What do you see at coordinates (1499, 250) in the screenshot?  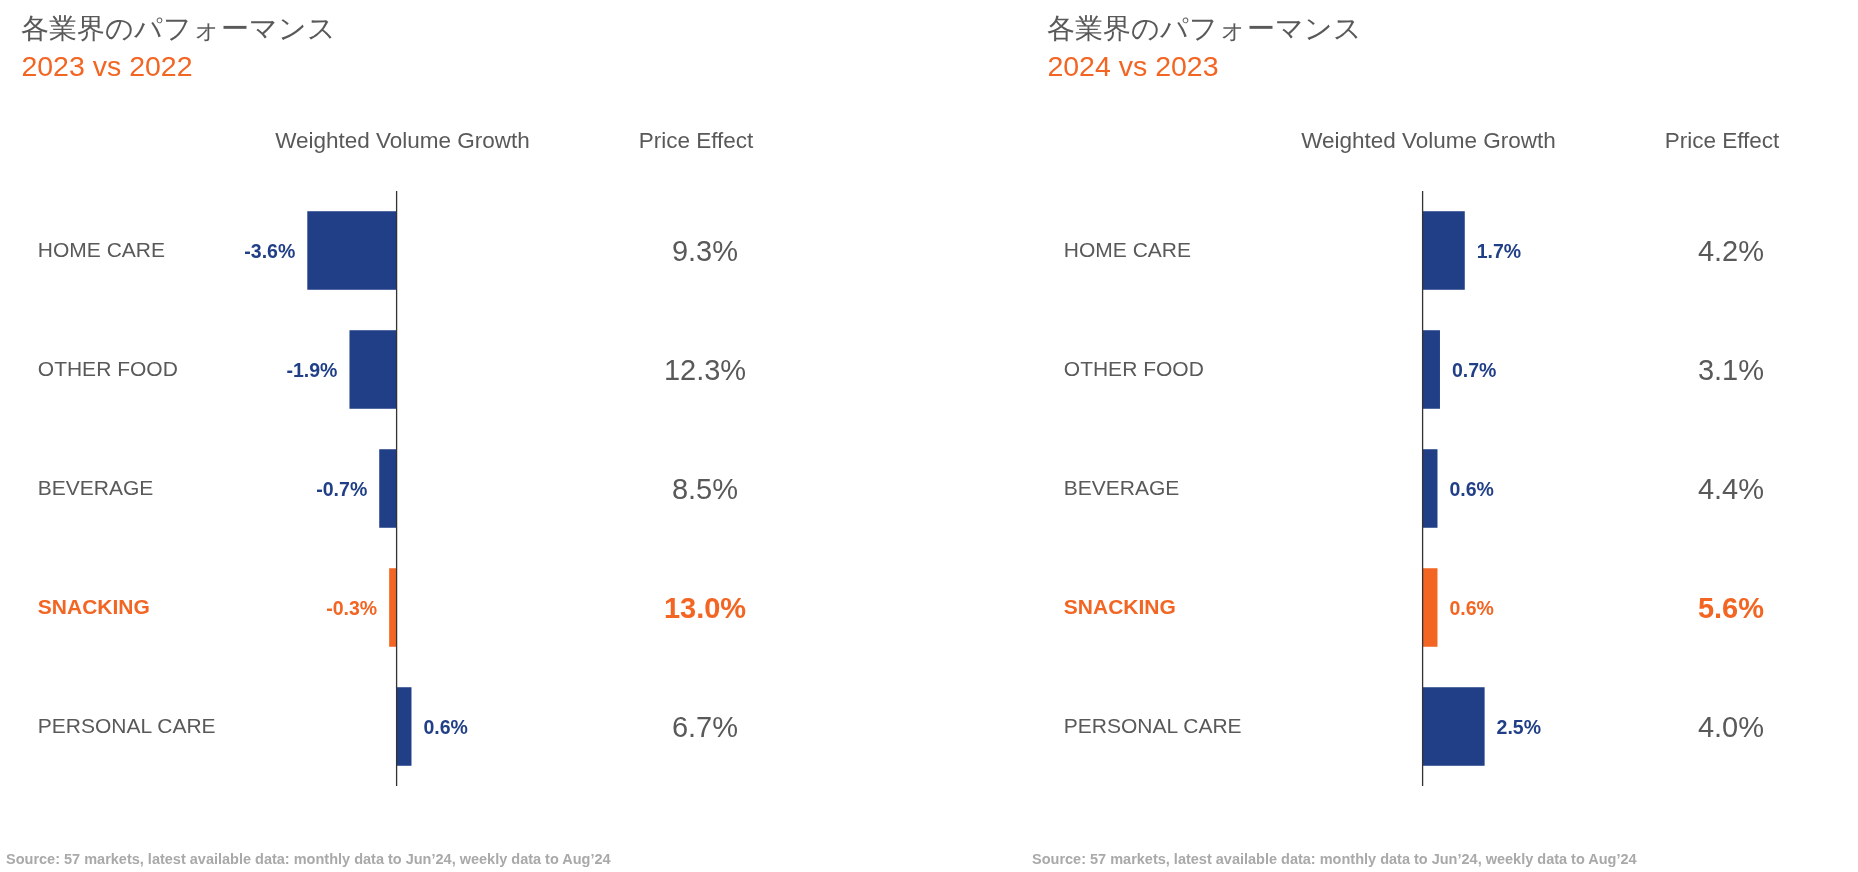 I see `data-label: 1.7%` at bounding box center [1499, 250].